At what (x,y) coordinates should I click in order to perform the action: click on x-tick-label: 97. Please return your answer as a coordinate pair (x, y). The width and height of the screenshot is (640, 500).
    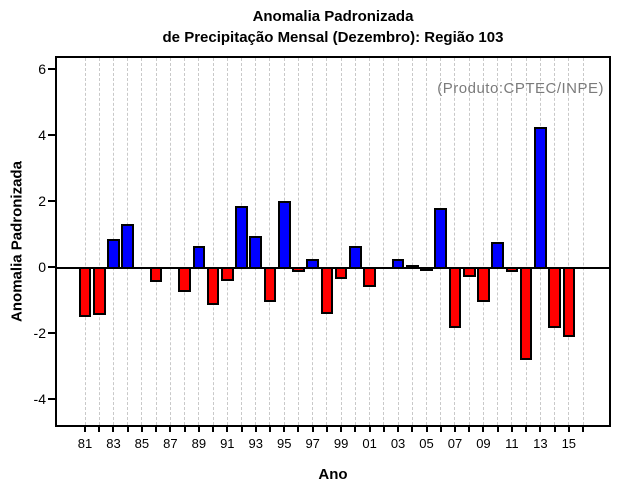
    Looking at the image, I should click on (312, 443).